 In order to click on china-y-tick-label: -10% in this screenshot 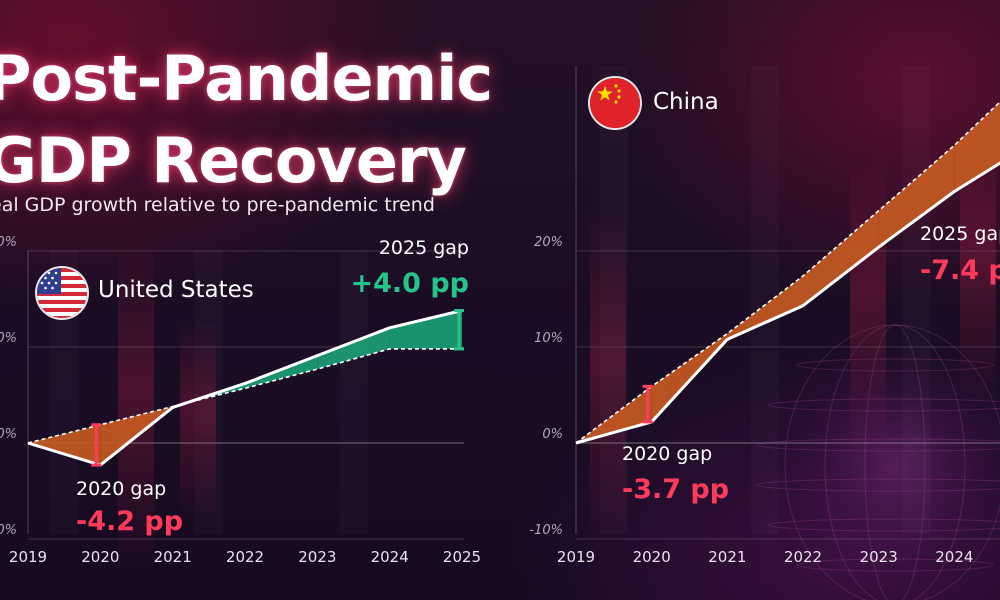, I will do `click(546, 530)`.